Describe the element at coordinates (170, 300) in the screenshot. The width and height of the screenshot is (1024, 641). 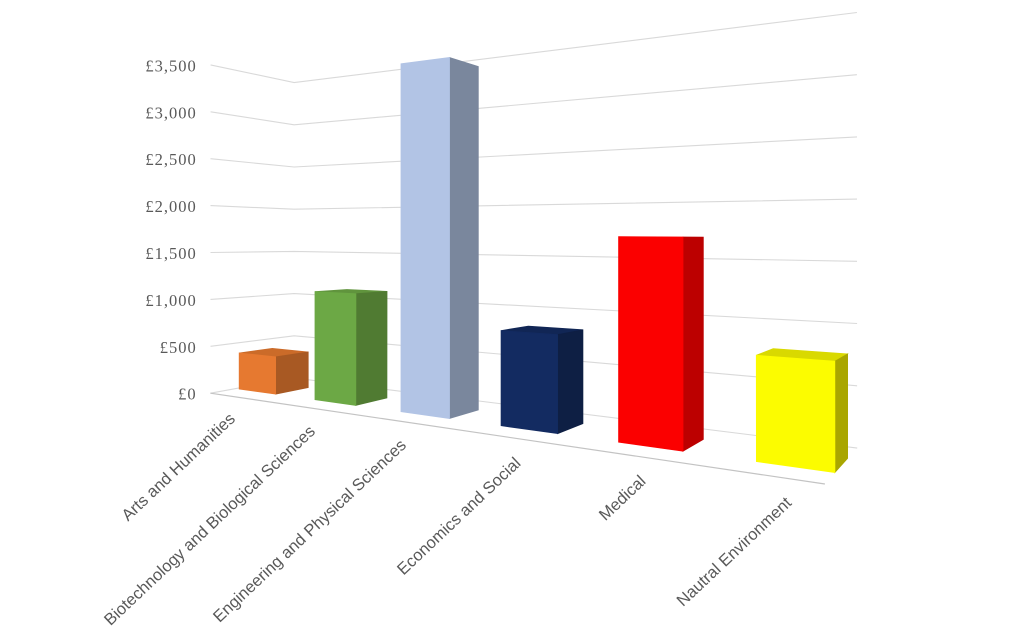
I see `svg-text: £1,000` at that location.